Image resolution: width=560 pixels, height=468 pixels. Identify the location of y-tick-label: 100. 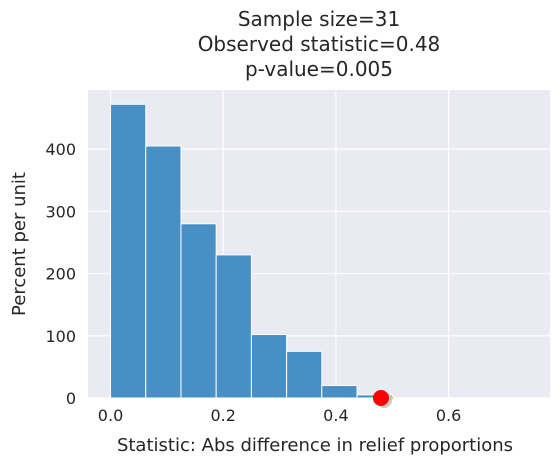
(60, 336).